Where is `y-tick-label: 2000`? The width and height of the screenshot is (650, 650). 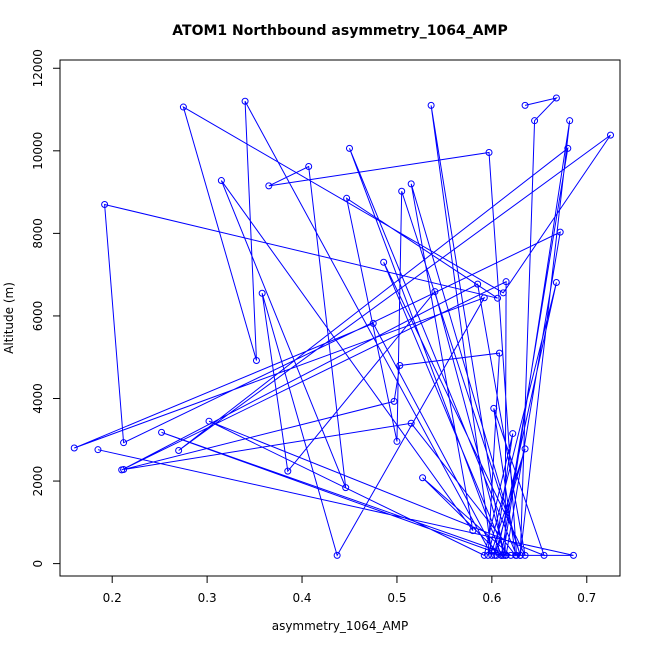
y-tick-label: 2000 is located at coordinates (38, 481).